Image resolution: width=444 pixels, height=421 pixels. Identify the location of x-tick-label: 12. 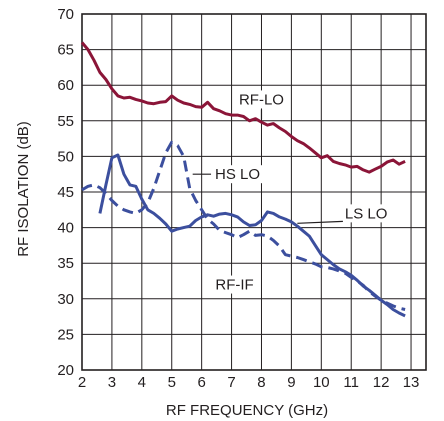
(381, 382).